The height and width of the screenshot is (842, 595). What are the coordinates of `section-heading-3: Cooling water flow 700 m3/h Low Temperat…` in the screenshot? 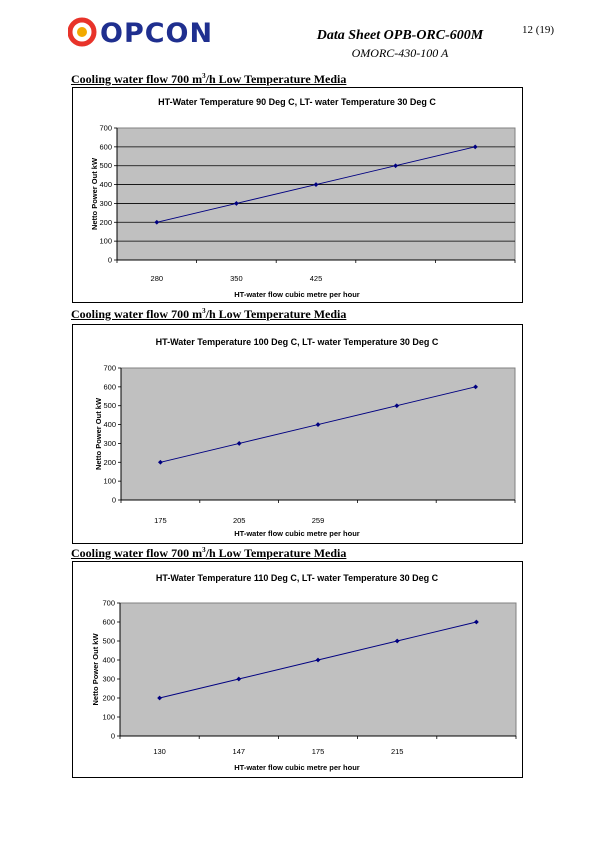 It's located at (208, 553).